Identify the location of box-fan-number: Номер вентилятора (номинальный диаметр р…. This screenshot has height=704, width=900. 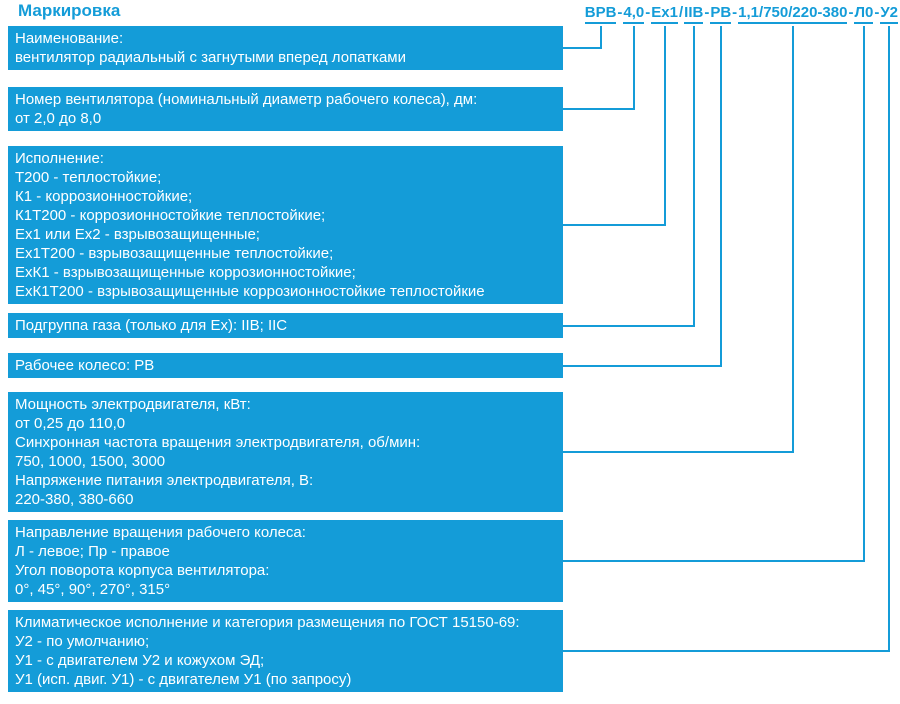
(285, 109).